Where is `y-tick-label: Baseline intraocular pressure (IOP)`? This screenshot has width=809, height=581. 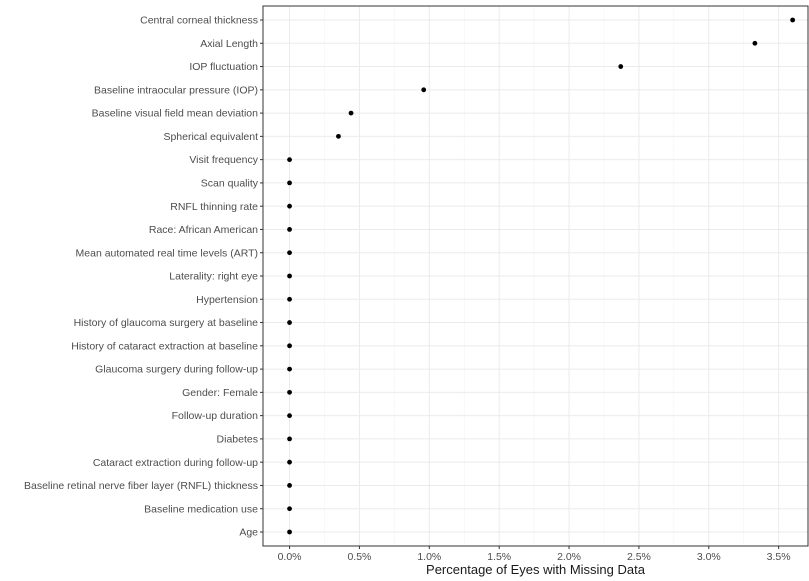
y-tick-label: Baseline intraocular pressure (IOP) is located at coordinates (176, 90).